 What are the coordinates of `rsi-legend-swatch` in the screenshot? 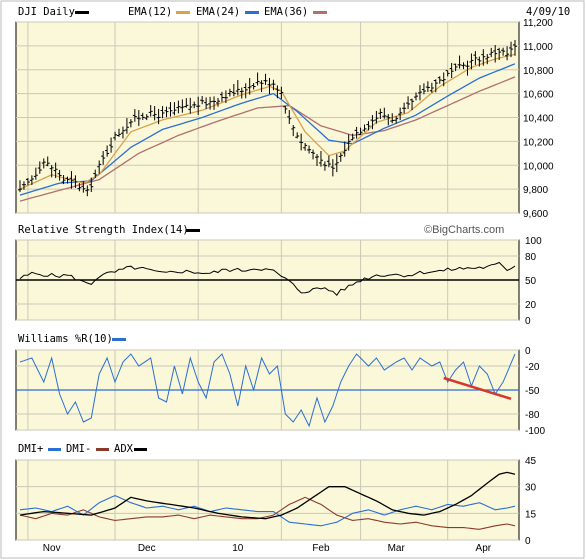 It's located at (193, 230).